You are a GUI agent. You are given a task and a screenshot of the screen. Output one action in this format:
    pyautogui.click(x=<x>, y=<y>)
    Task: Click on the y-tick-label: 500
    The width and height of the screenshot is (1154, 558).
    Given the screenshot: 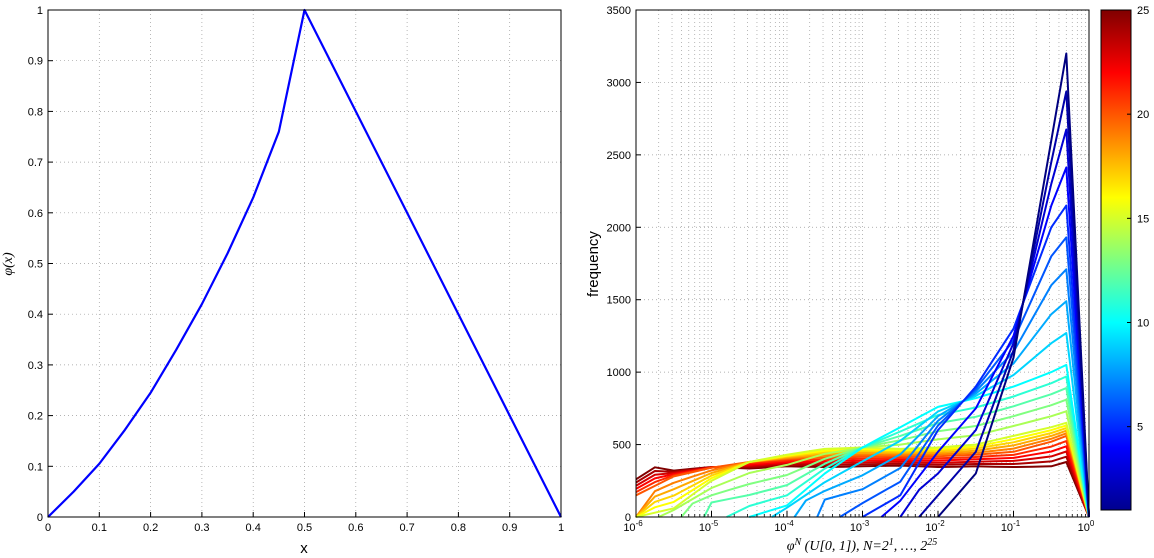 What is the action you would take?
    pyautogui.click(x=622, y=446)
    